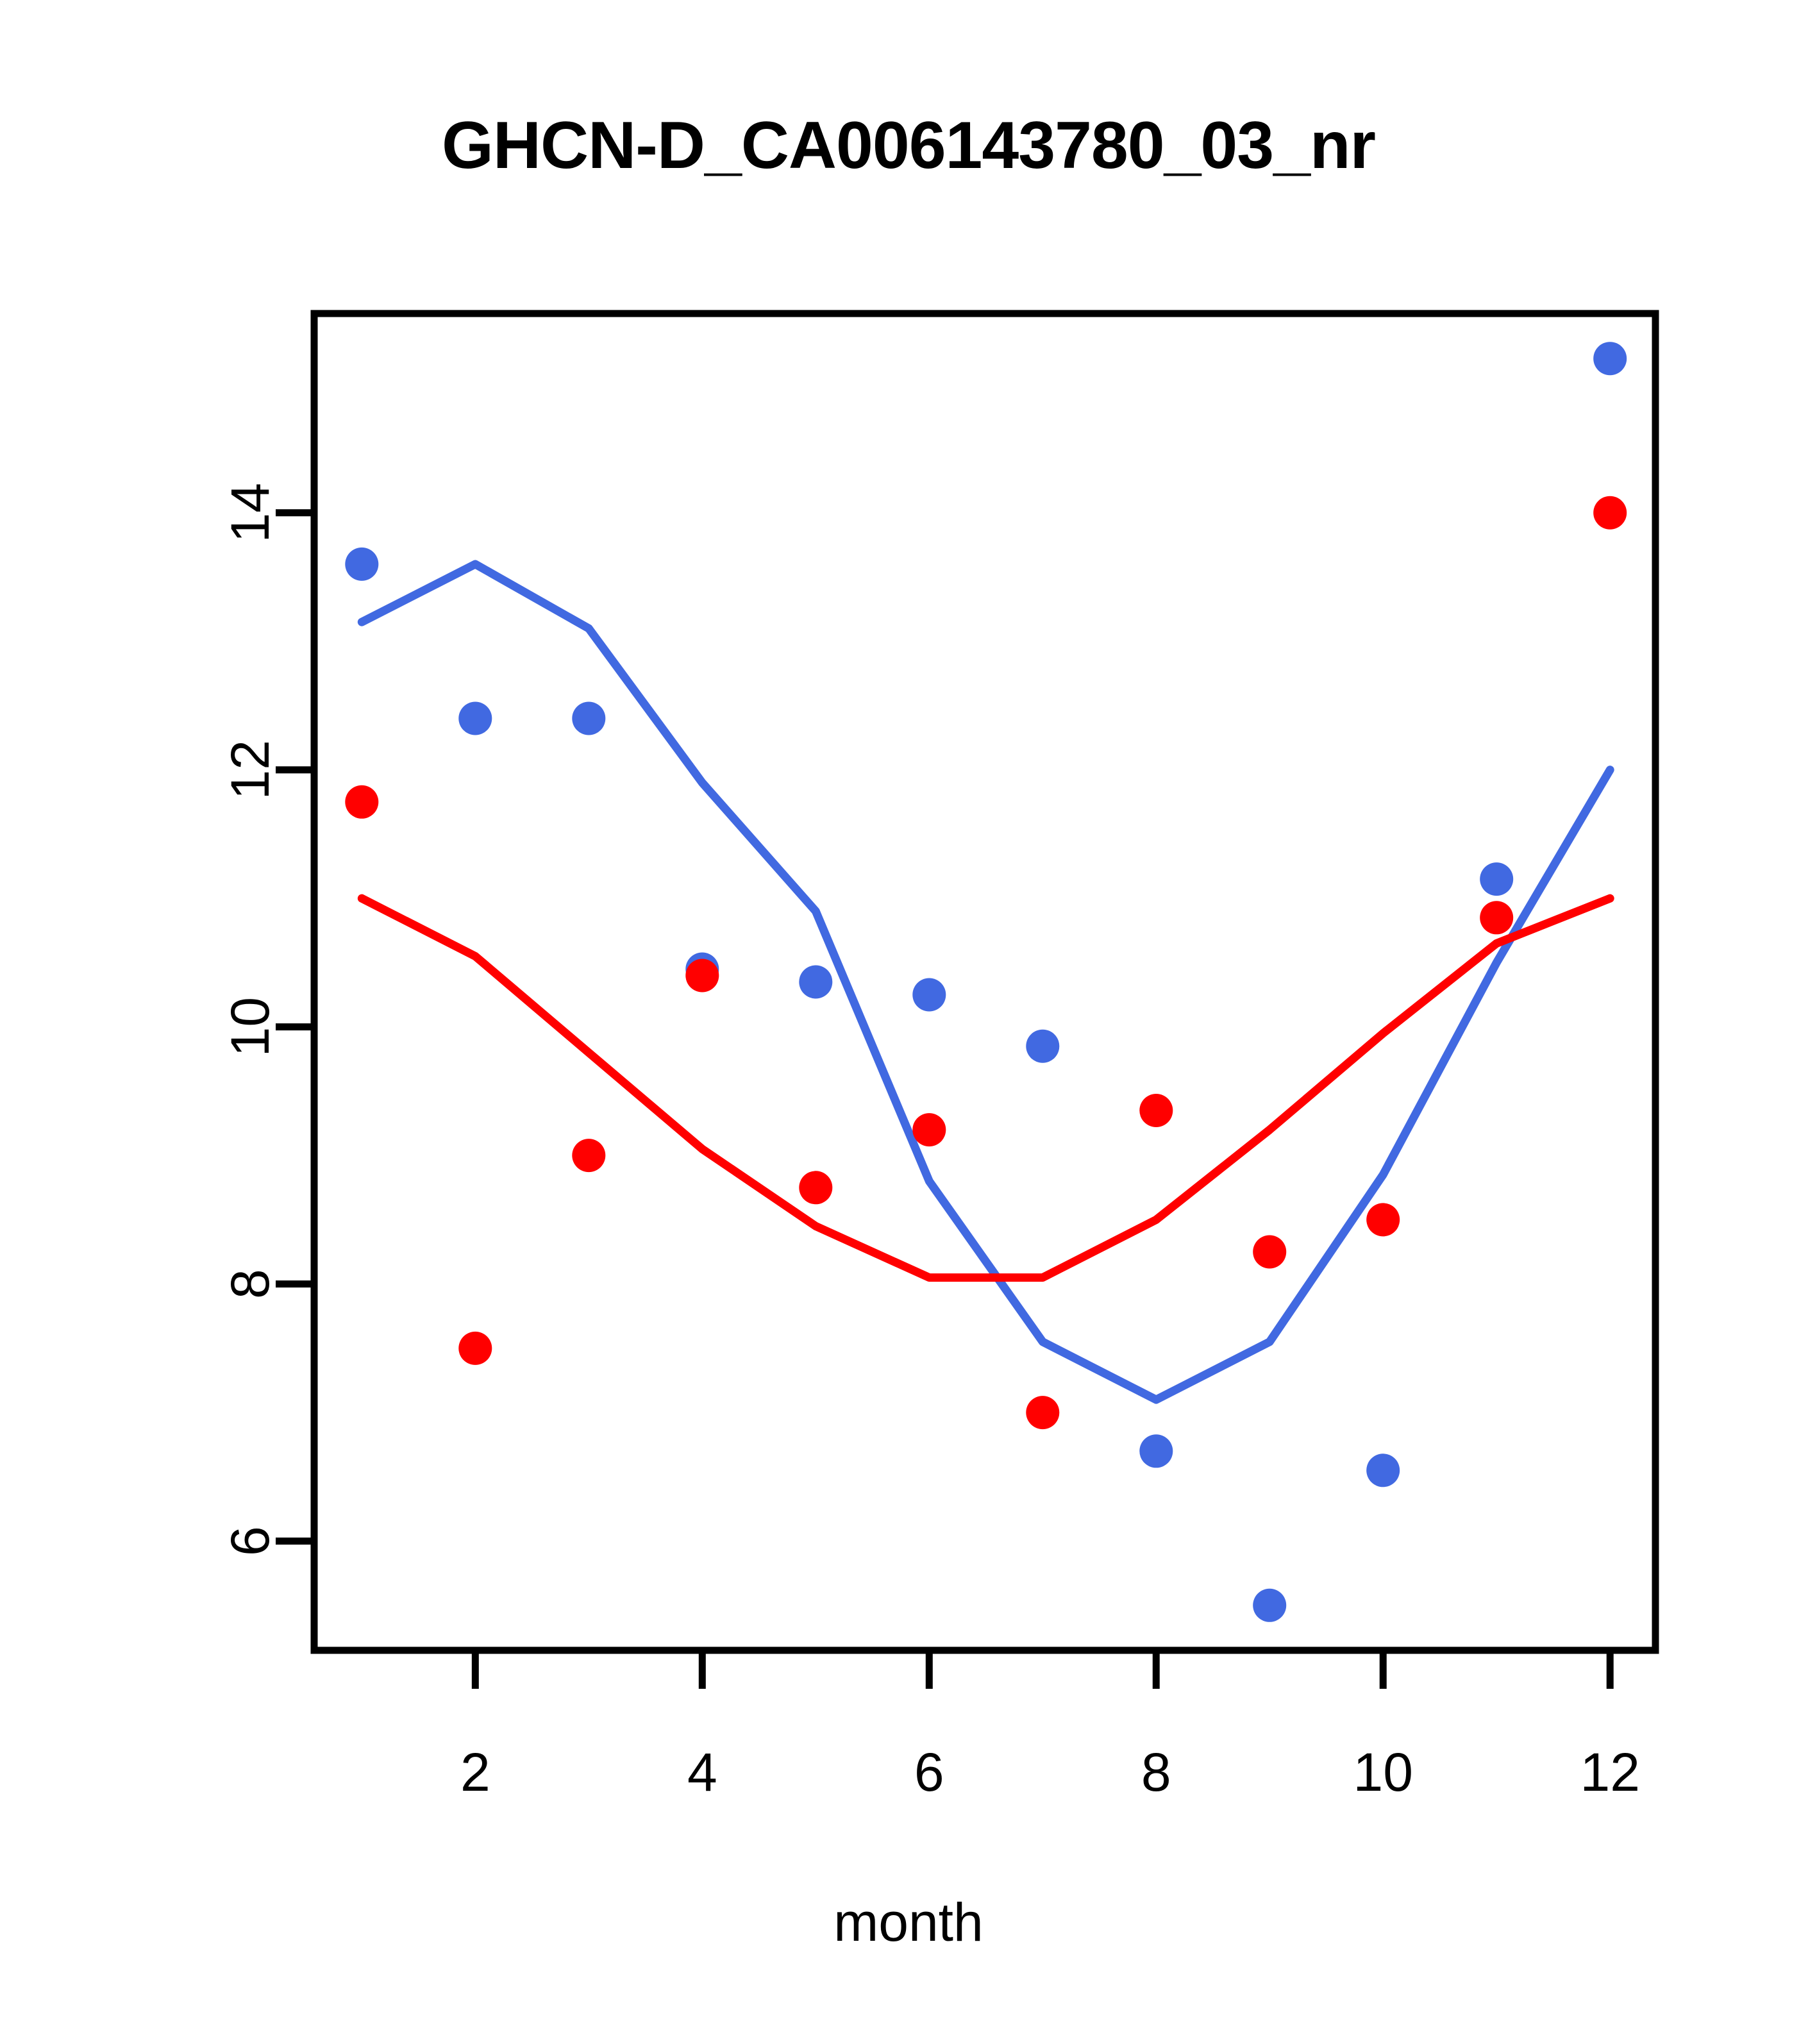 Image resolution: width=1817 pixels, height=2044 pixels. Describe the element at coordinates (986, 1088) in the screenshot. I see `series-line-red-line` at that location.